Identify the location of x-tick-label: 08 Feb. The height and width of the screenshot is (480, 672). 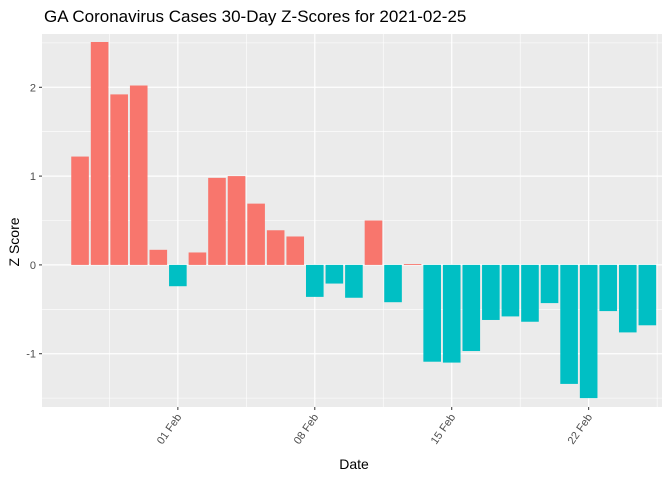
(306, 429).